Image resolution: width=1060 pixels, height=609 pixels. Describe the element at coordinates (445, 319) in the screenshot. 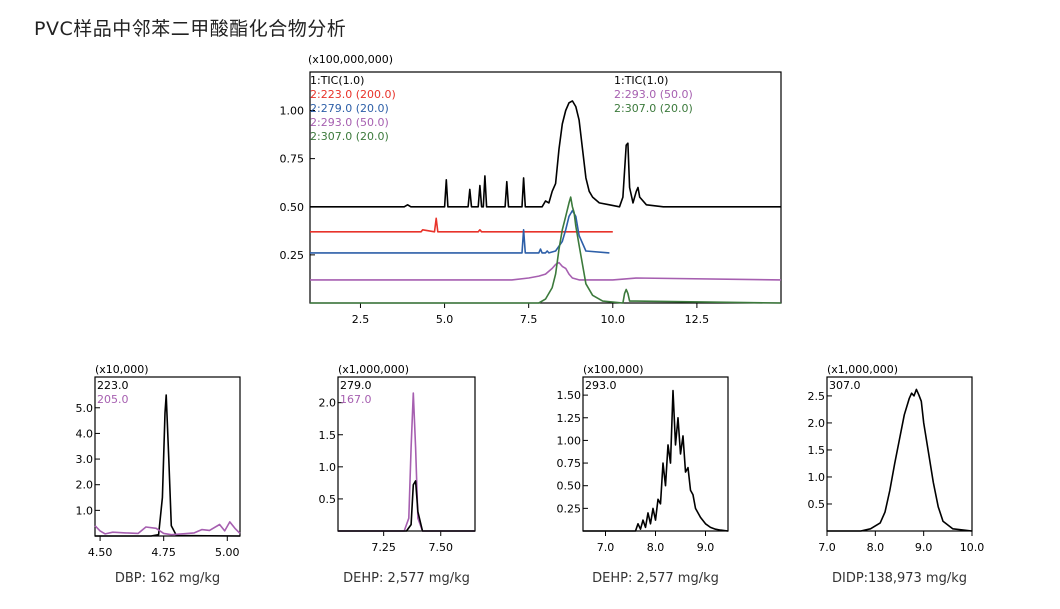

I see `x-tick-label: 5.0` at that location.